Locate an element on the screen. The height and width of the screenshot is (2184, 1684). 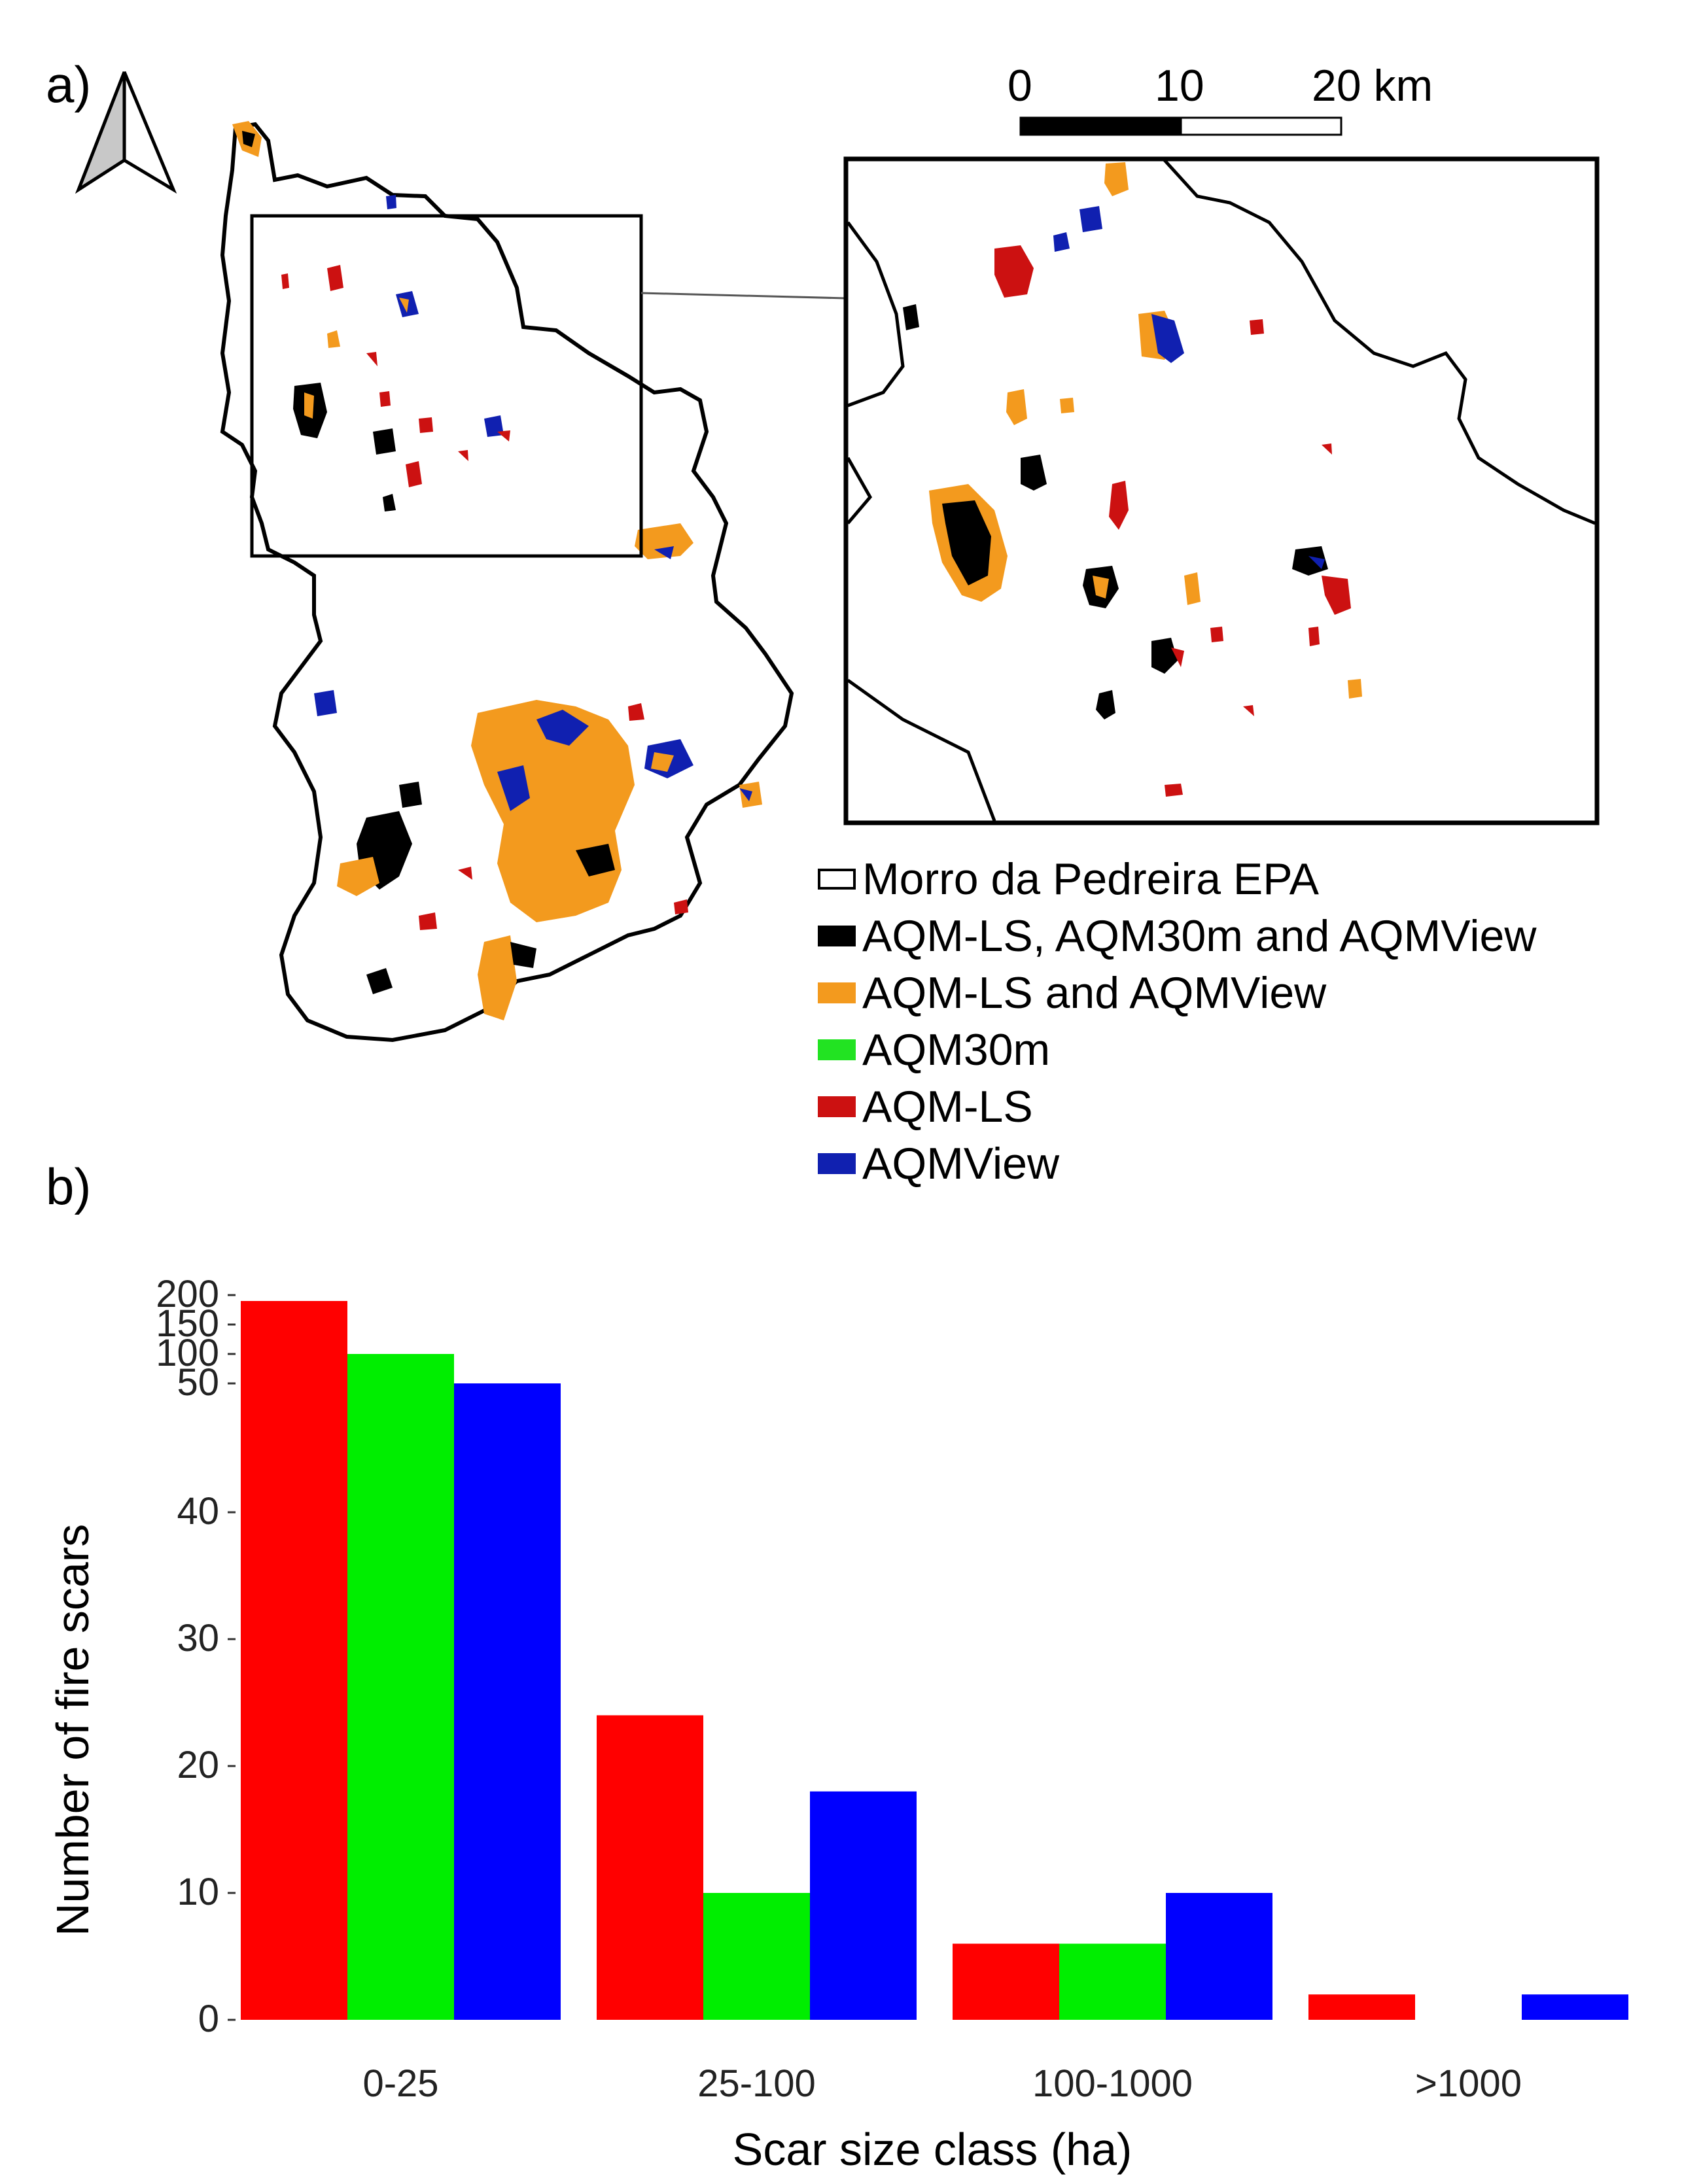
legend-item-epa: Morro da Pedreira EPA is located at coordinates (1177, 878).